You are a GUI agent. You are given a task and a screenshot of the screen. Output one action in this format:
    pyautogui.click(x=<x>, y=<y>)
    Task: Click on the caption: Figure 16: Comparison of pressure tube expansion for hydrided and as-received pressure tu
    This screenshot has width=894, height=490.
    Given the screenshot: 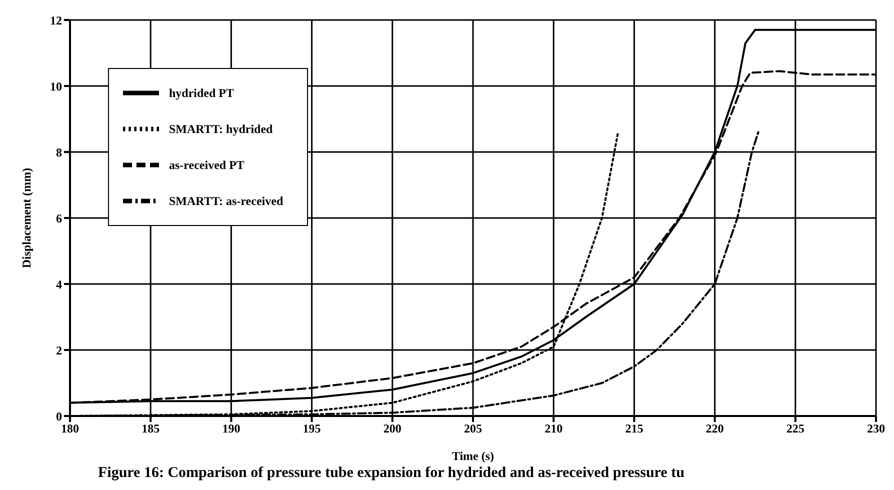 What is the action you would take?
    pyautogui.click(x=392, y=473)
    